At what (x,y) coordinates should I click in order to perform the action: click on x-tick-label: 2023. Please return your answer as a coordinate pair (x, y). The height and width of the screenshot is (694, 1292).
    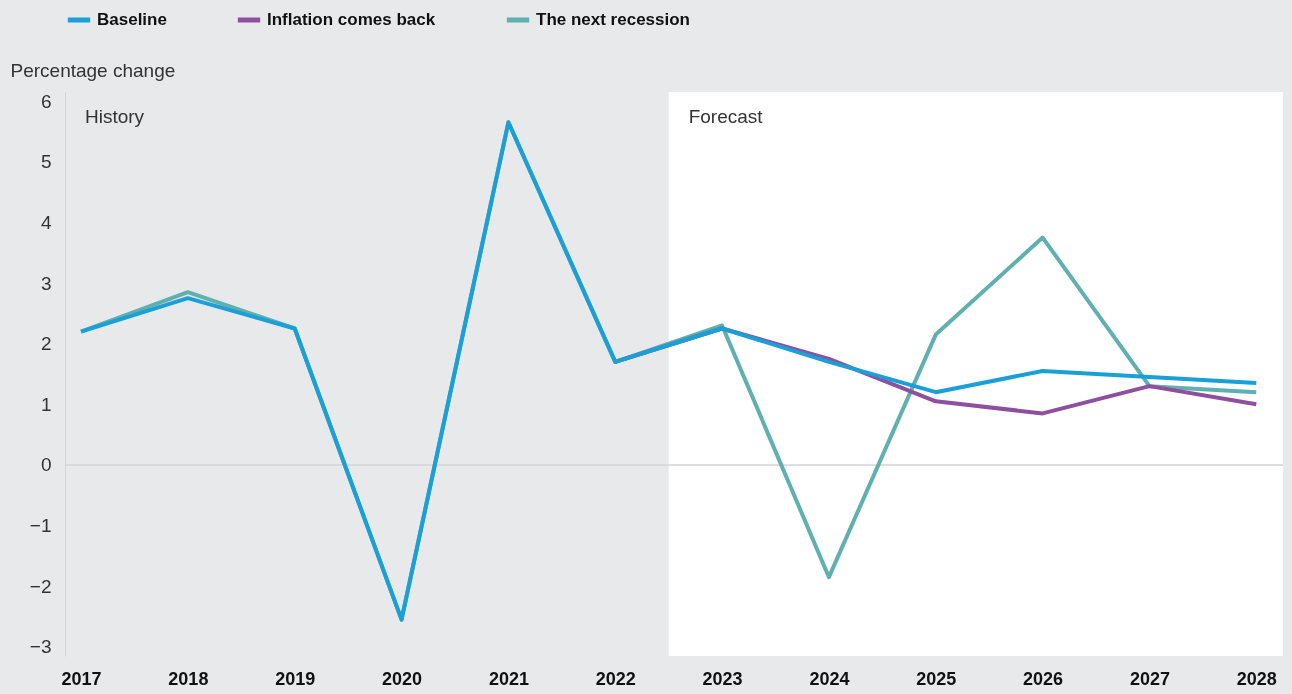
    Looking at the image, I should click on (722, 678).